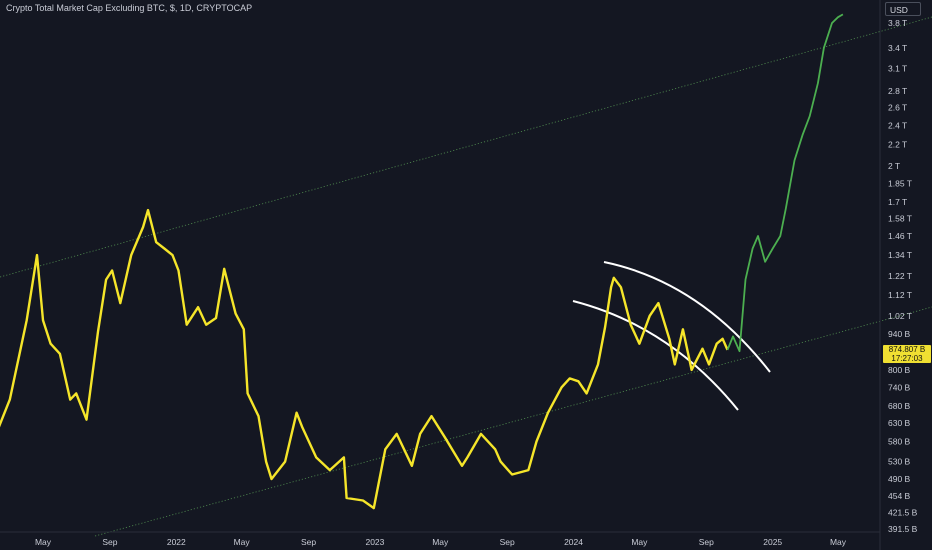 The width and height of the screenshot is (932, 550). Describe the element at coordinates (900, 236) in the screenshot. I see `price-axis-tick: 1.46 T` at that location.